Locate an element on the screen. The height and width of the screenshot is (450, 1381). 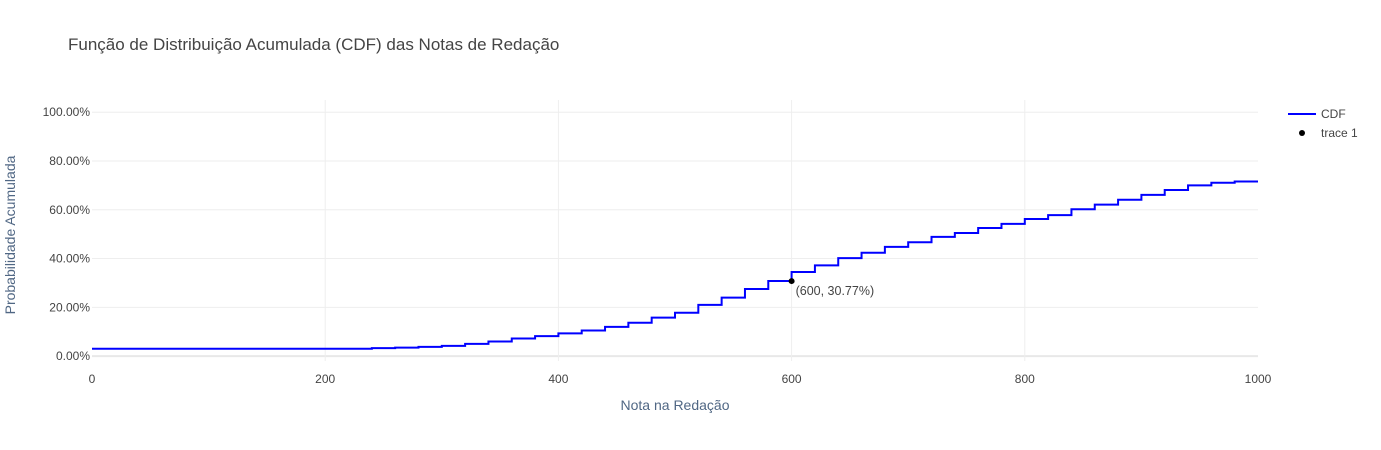
x-tick-label: 0 is located at coordinates (92, 379).